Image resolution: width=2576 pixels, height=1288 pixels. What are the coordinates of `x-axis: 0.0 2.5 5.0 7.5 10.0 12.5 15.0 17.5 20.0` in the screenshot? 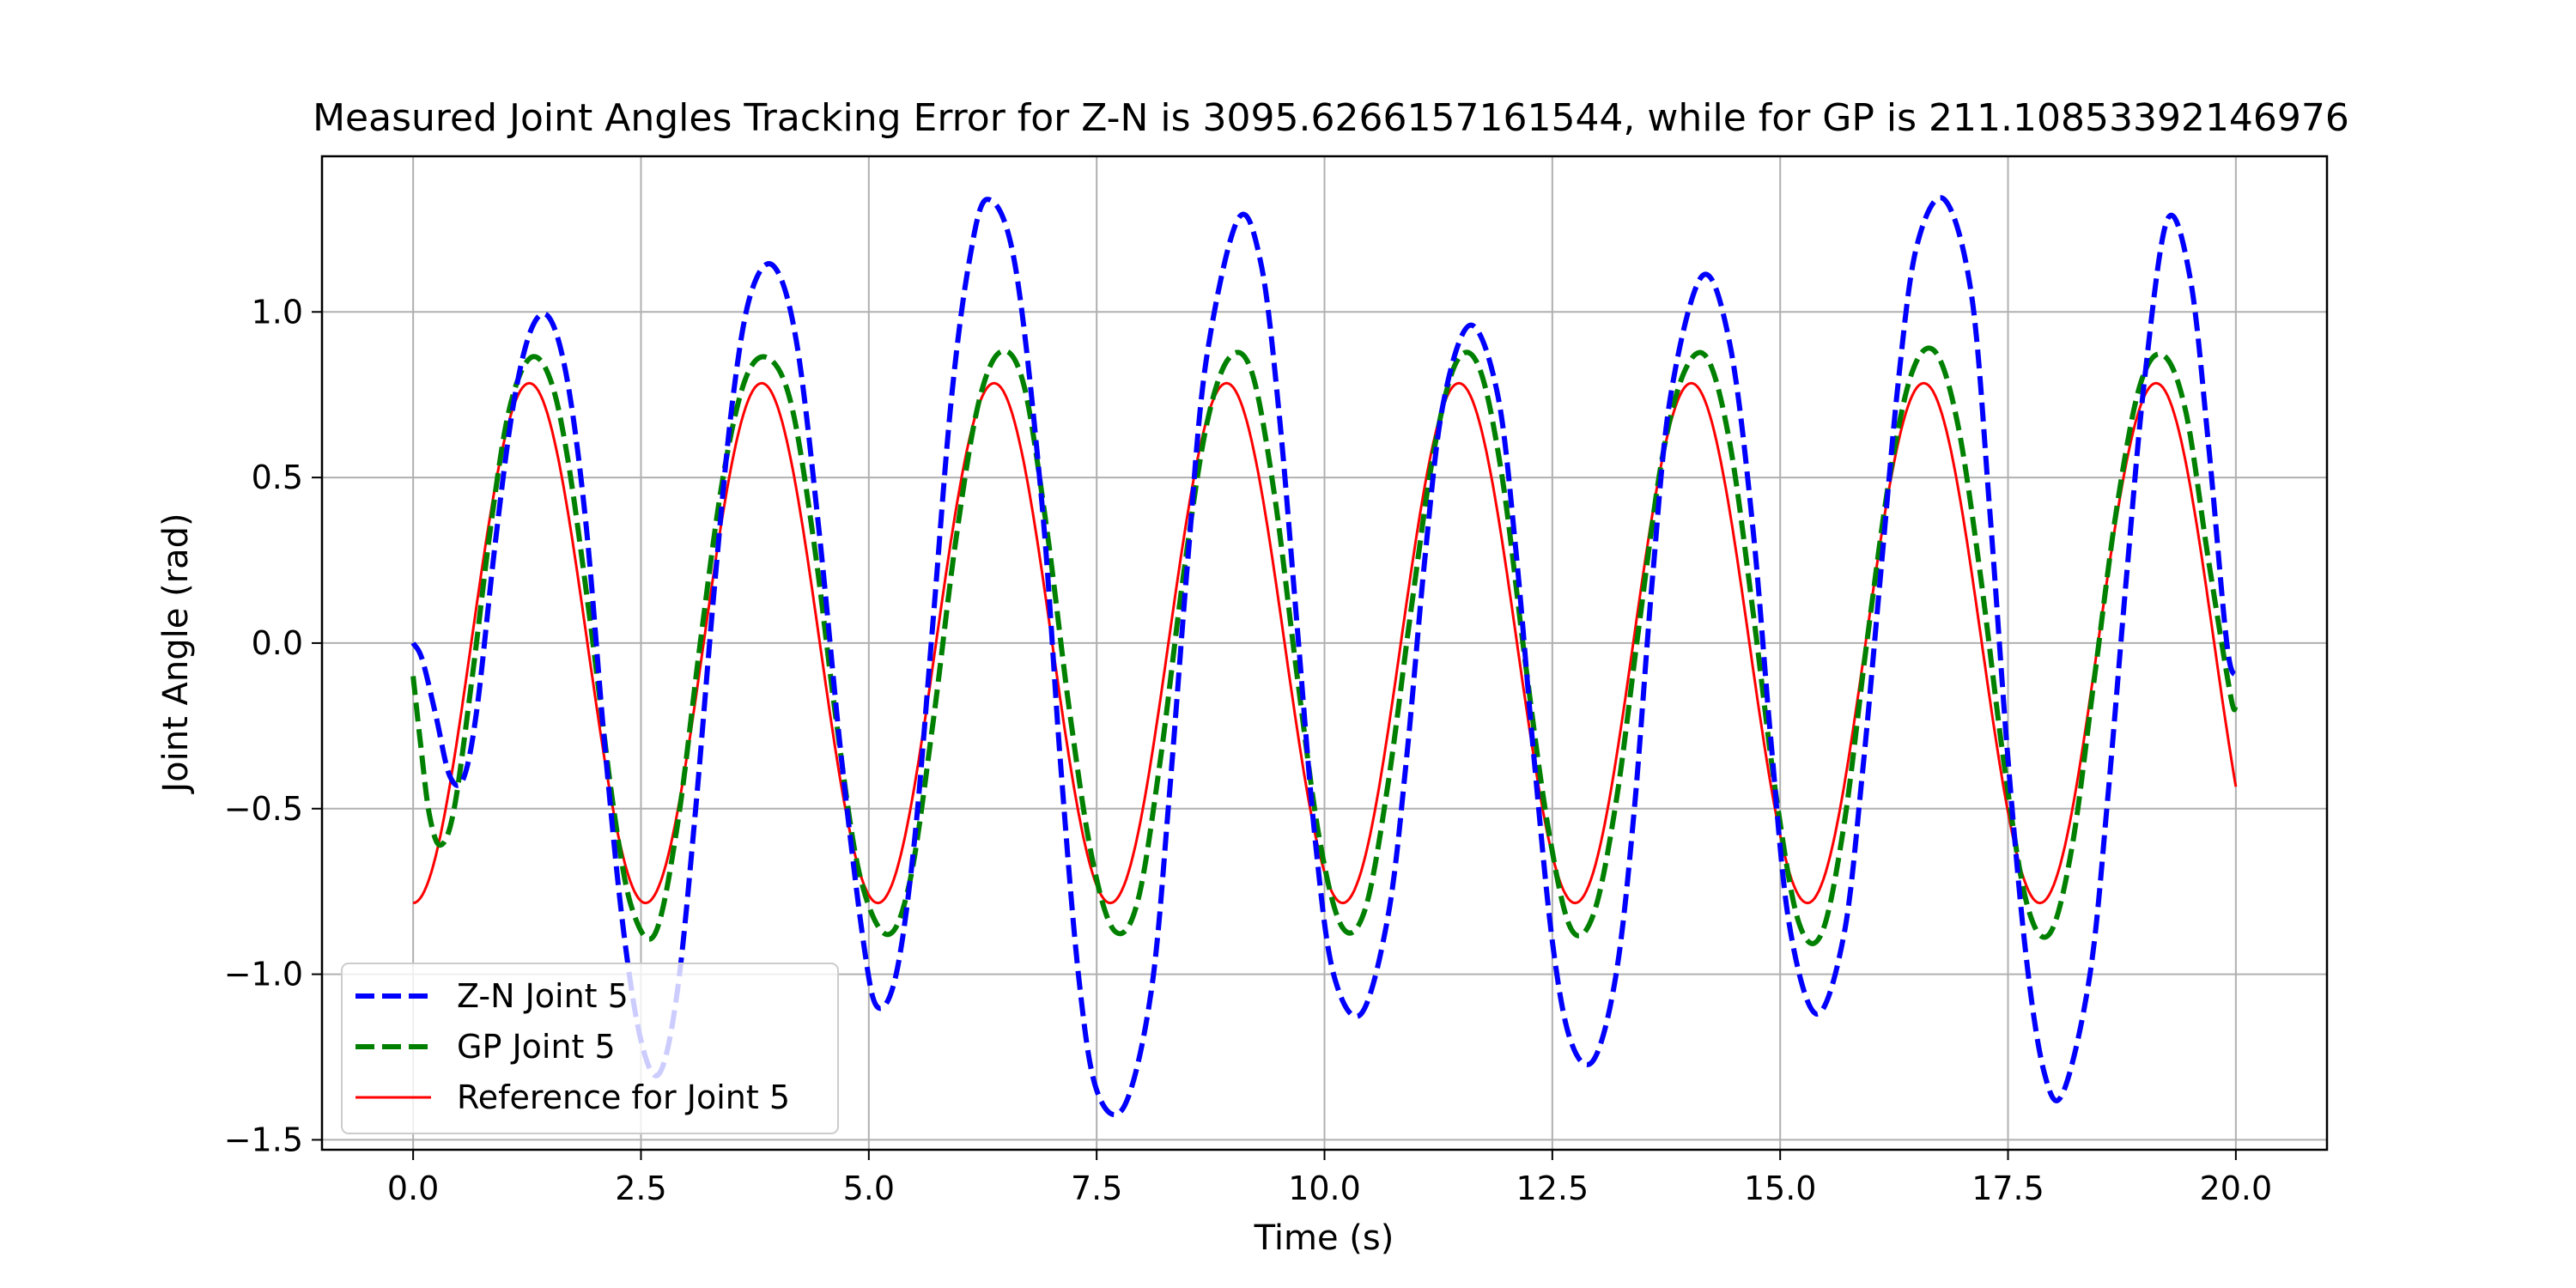 It's located at (1330, 1178).